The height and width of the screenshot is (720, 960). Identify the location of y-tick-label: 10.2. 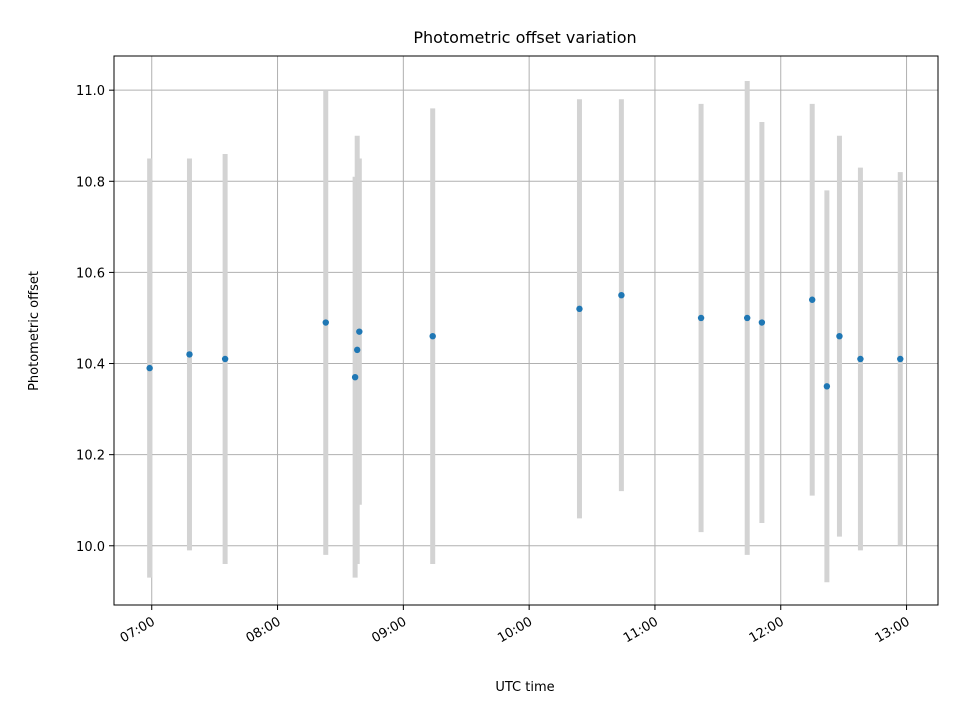
(90, 456).